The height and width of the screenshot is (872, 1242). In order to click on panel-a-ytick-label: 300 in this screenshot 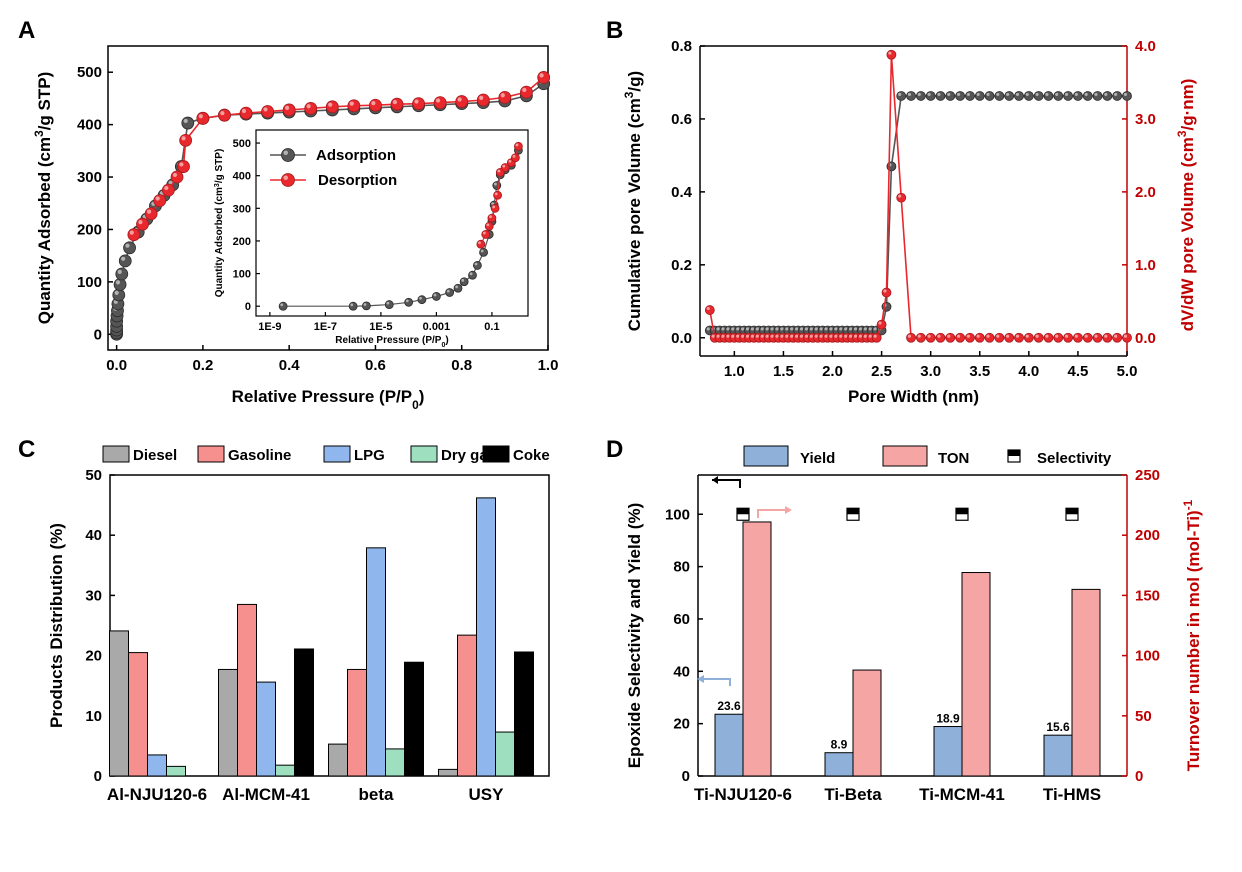, I will do `click(89, 177)`.